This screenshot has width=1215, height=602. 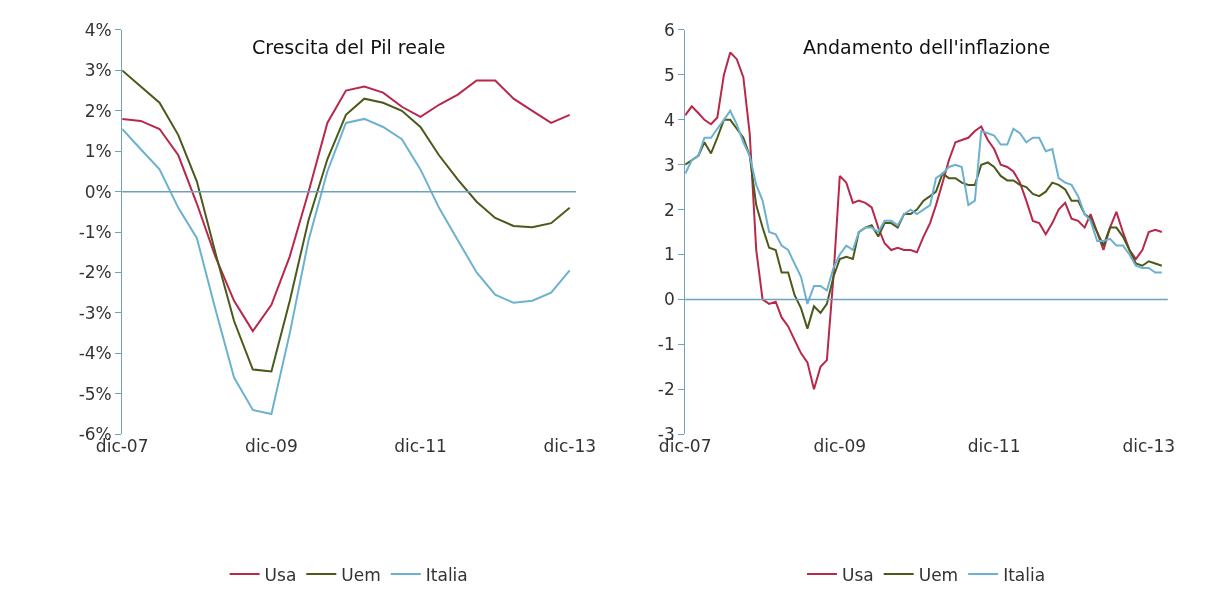 What do you see at coordinates (95, 272) in the screenshot?
I see `y-tick-label: -2%` at bounding box center [95, 272].